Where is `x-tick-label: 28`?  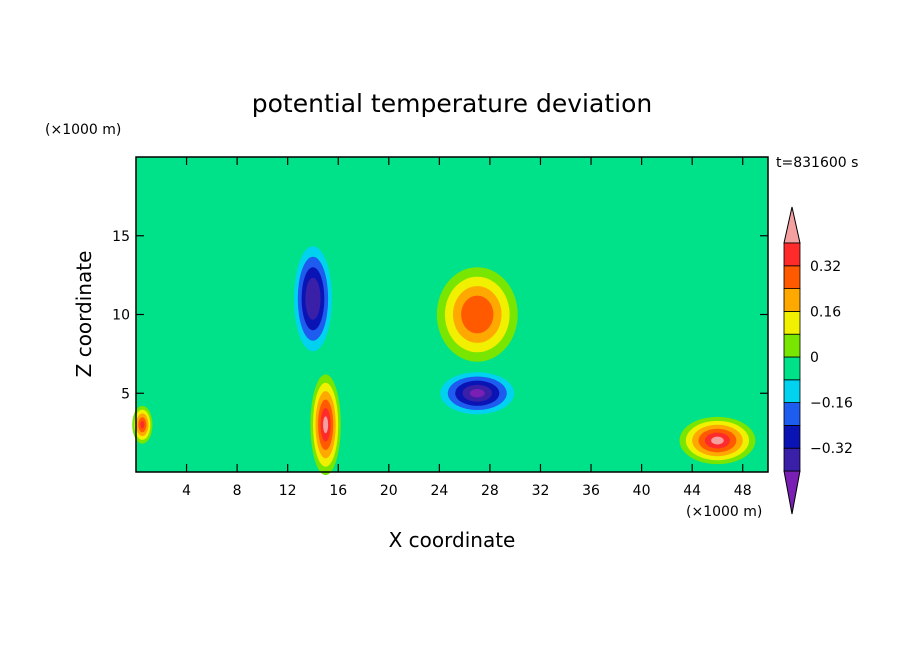
x-tick-label: 28 is located at coordinates (490, 491).